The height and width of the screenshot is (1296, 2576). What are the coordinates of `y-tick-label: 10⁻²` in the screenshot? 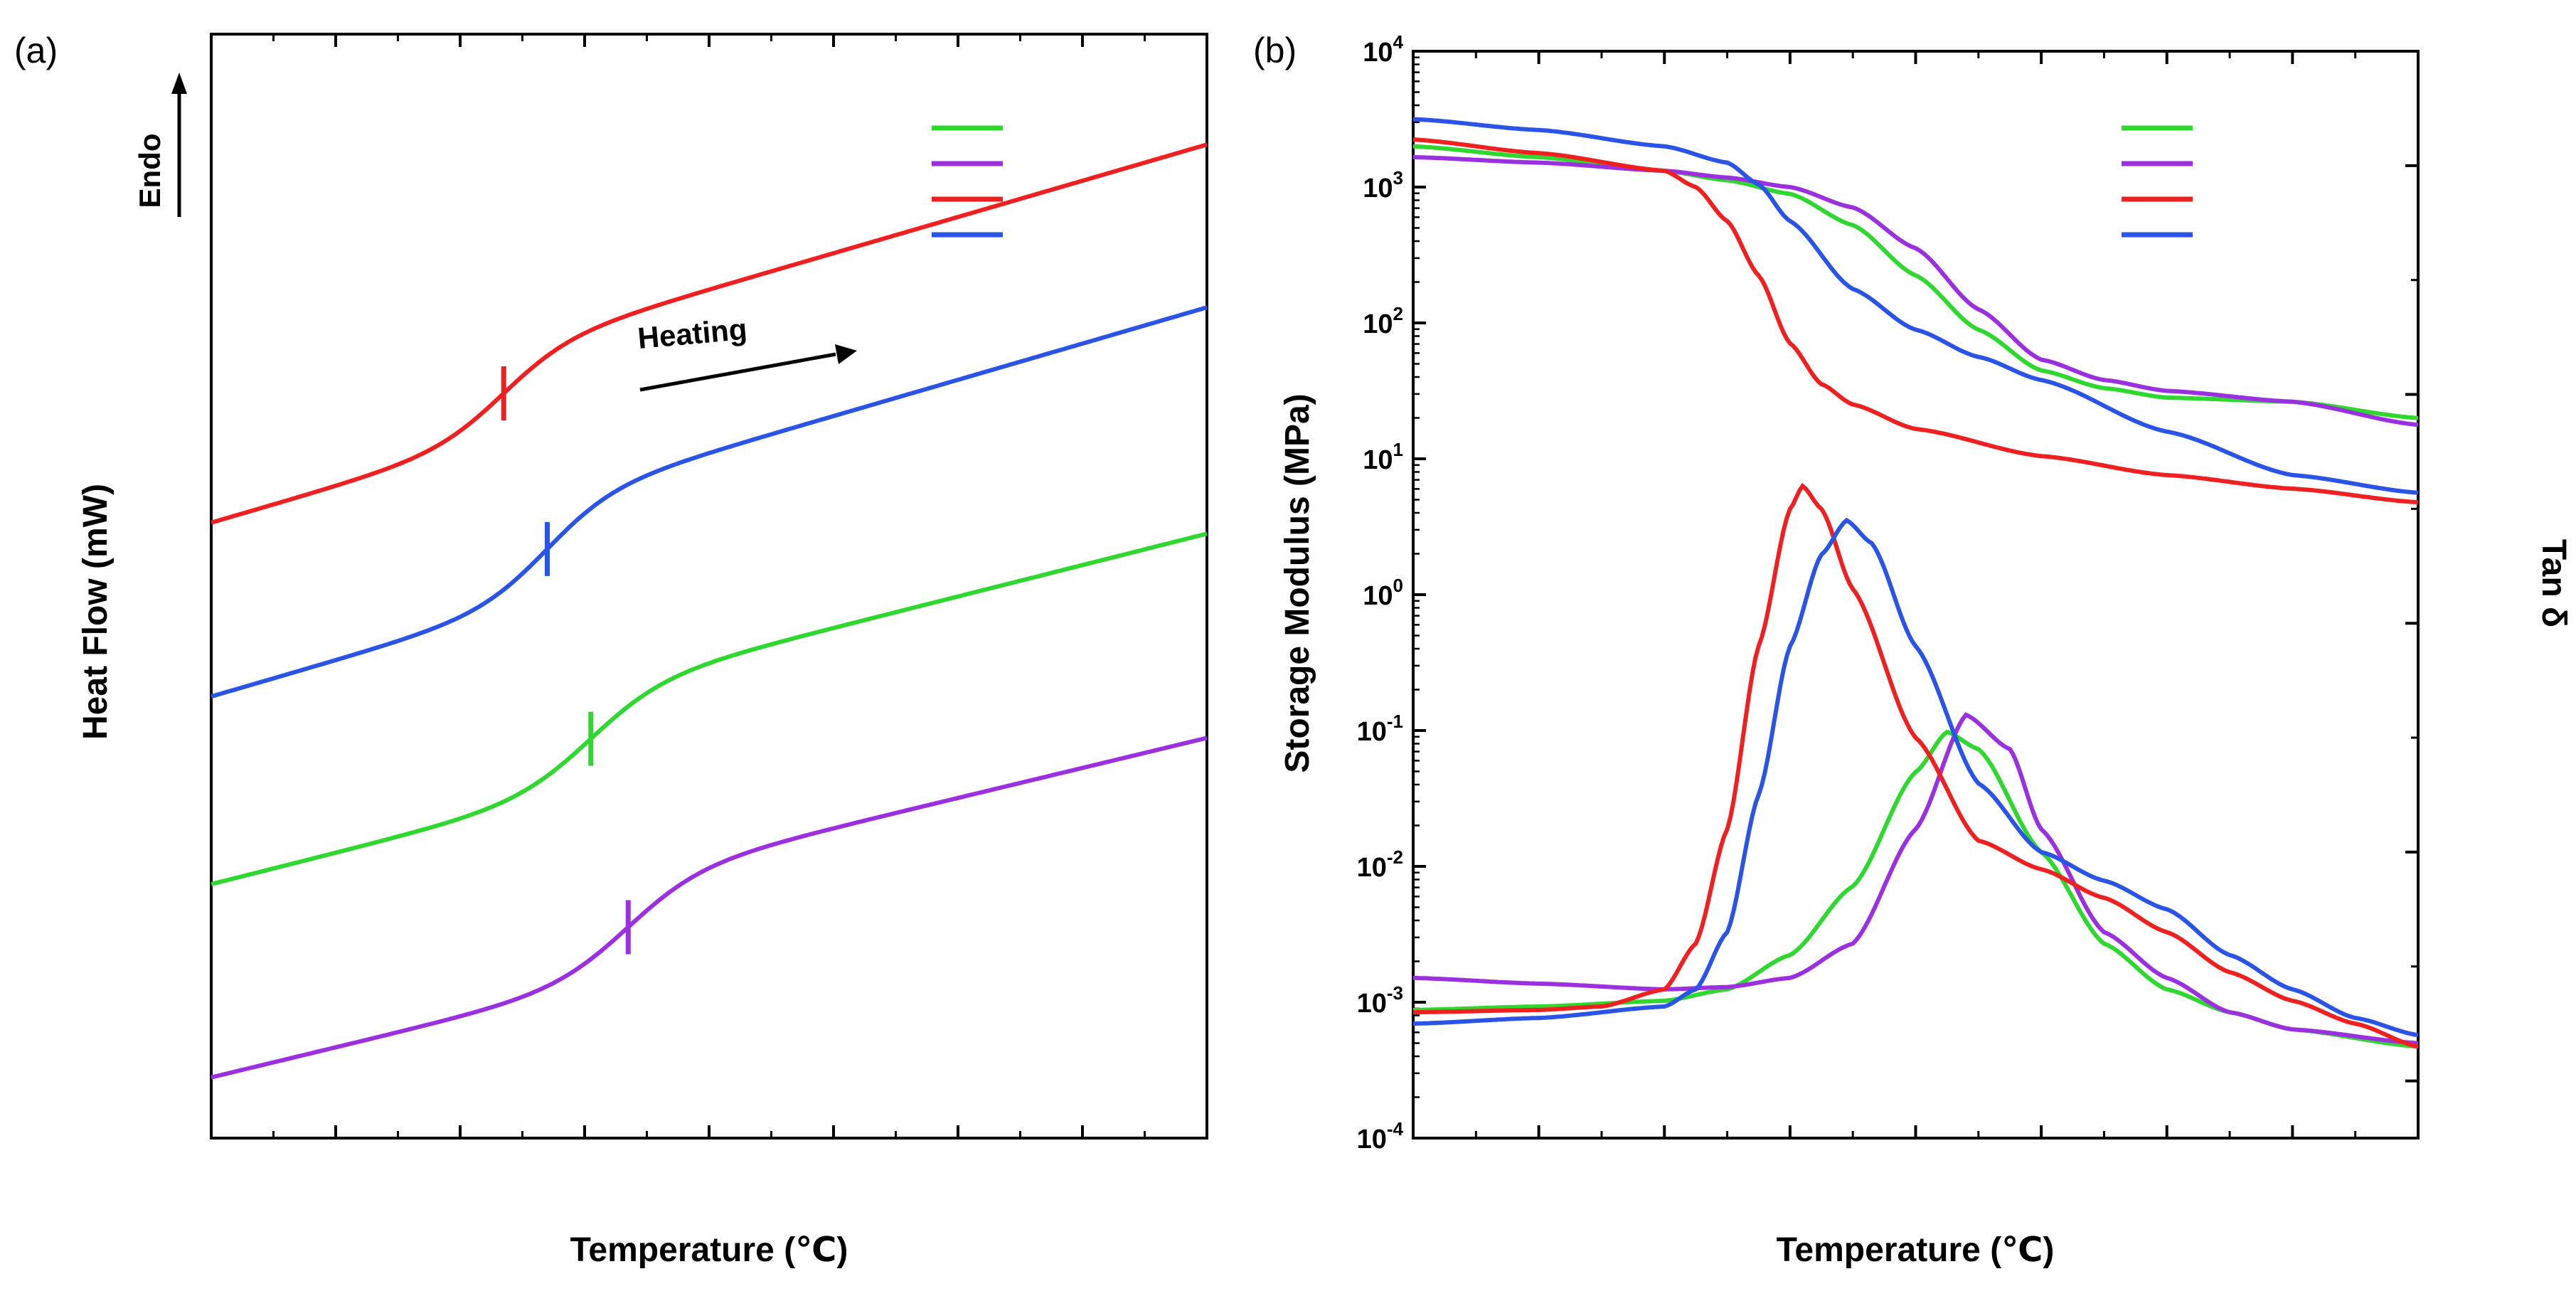 It's located at (1380, 864).